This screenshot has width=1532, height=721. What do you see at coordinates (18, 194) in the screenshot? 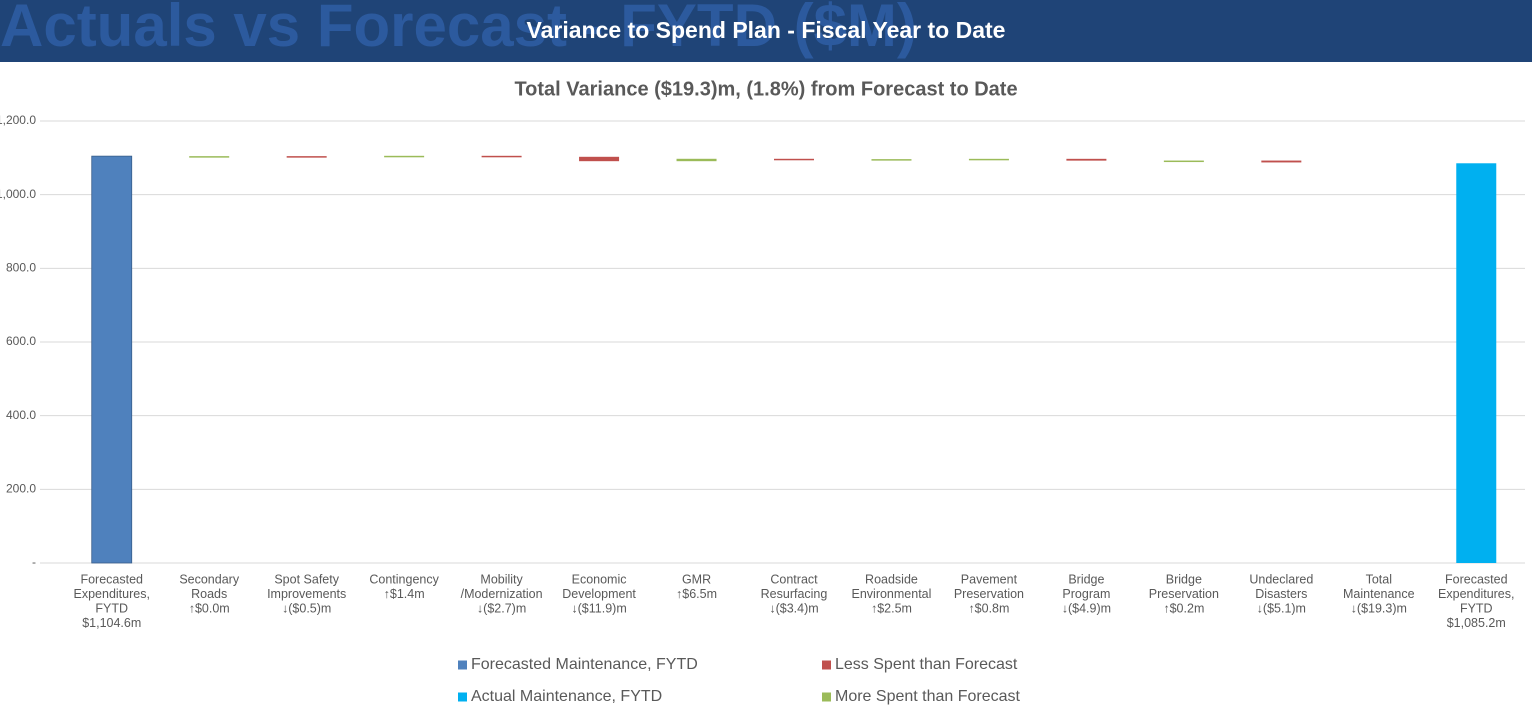
I see `y-tick-label: 1,000.0` at bounding box center [18, 194].